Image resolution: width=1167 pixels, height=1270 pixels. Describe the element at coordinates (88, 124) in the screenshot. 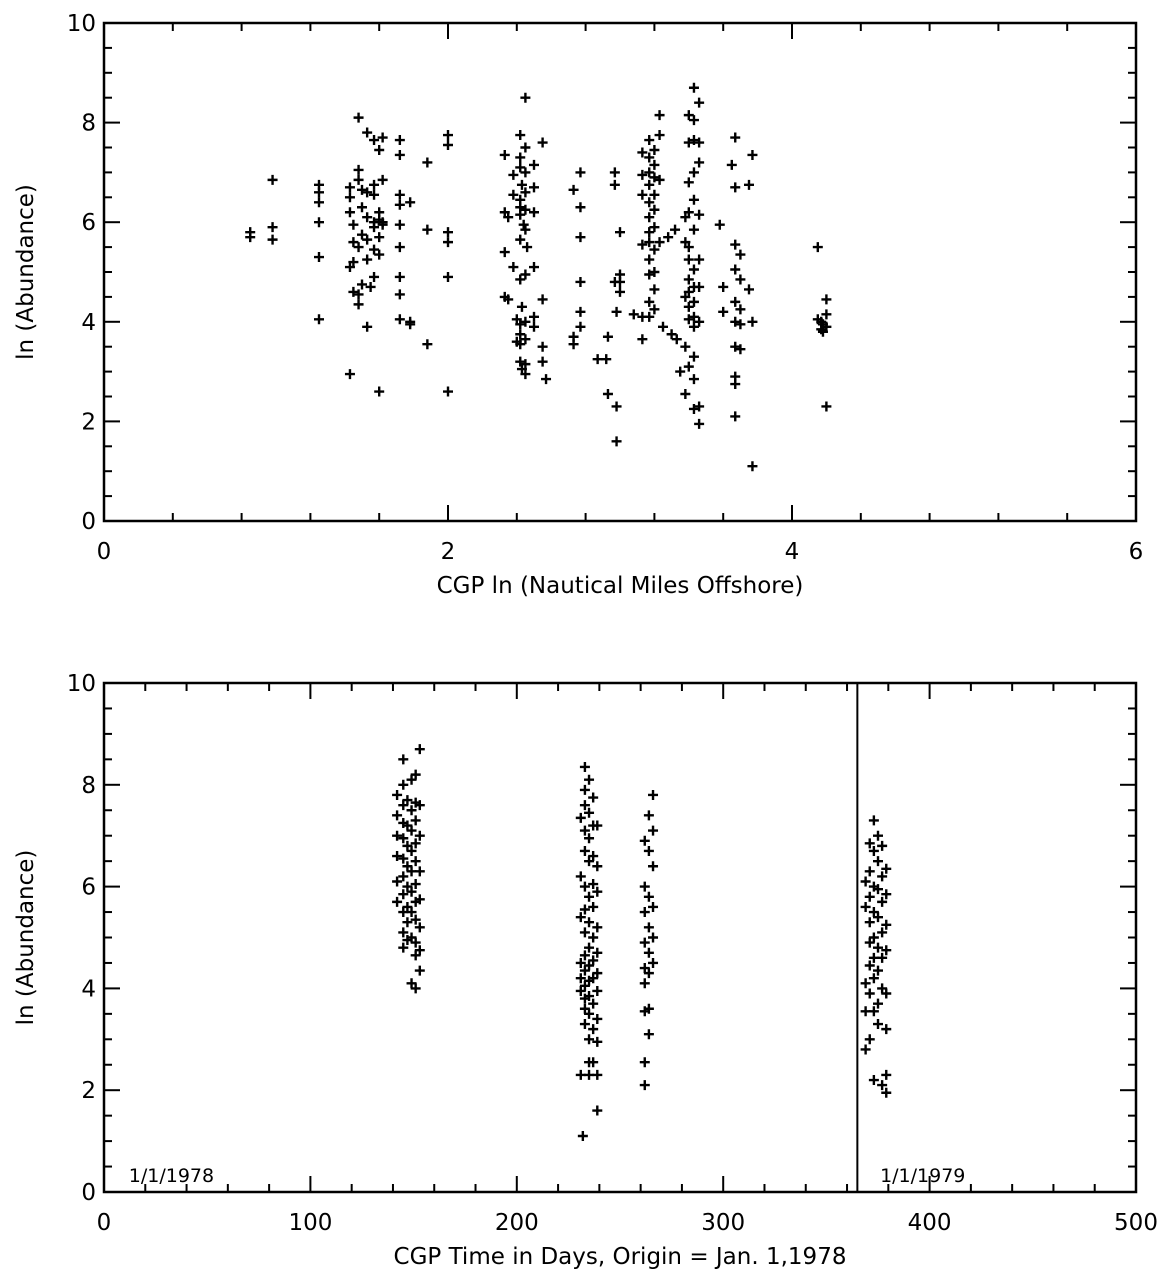

I see `y-tick-label: 8` at that location.